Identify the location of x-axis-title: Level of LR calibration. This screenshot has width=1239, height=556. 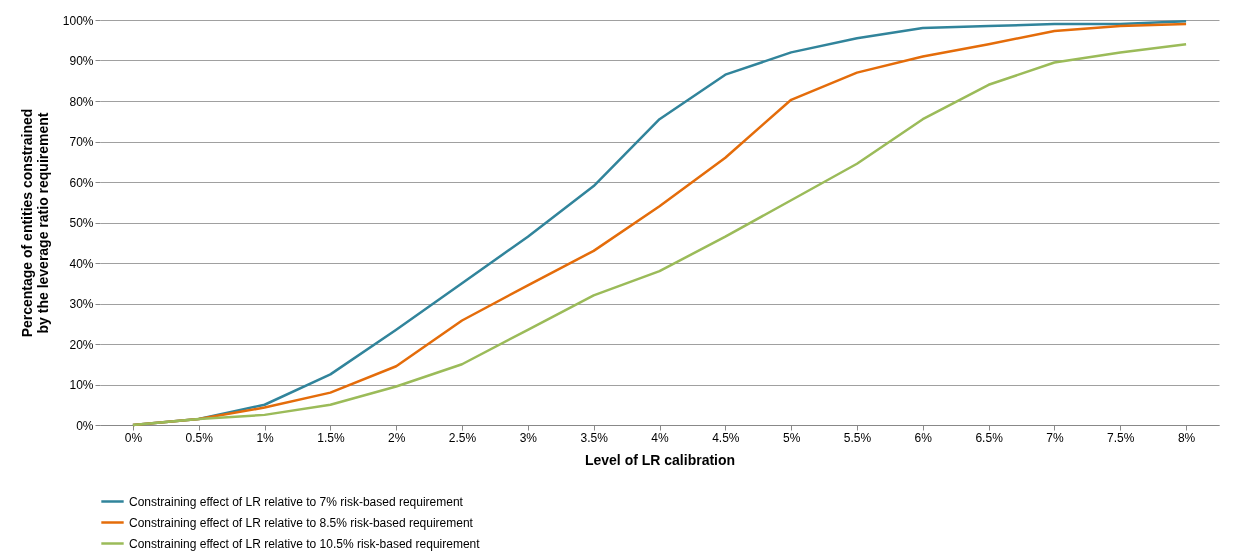
(660, 459).